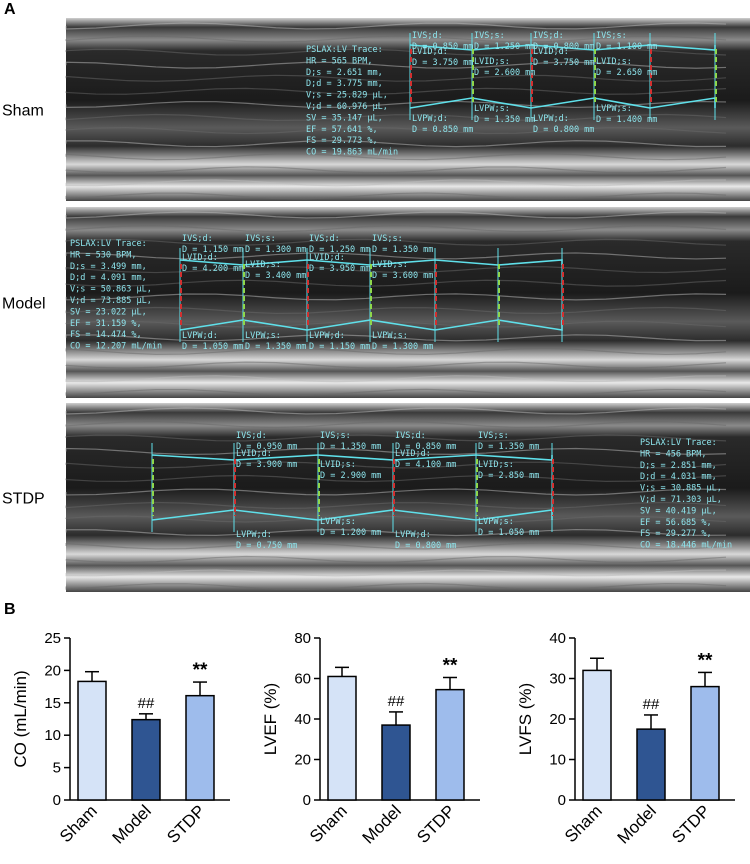 The height and width of the screenshot is (864, 750). Describe the element at coordinates (106, 335) in the screenshot. I see `trace-text: FS = 14.474 %,` at that location.